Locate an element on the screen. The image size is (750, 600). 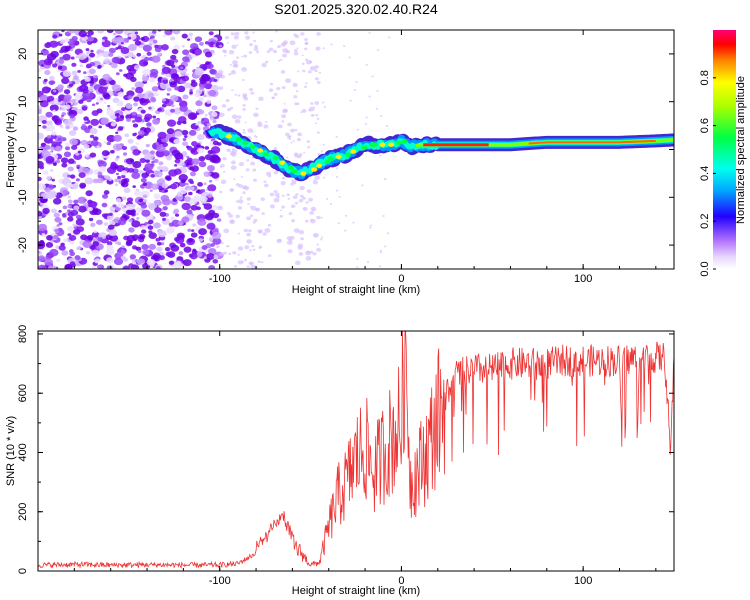
snr-x-tick-label: 0 is located at coordinates (401, 581).